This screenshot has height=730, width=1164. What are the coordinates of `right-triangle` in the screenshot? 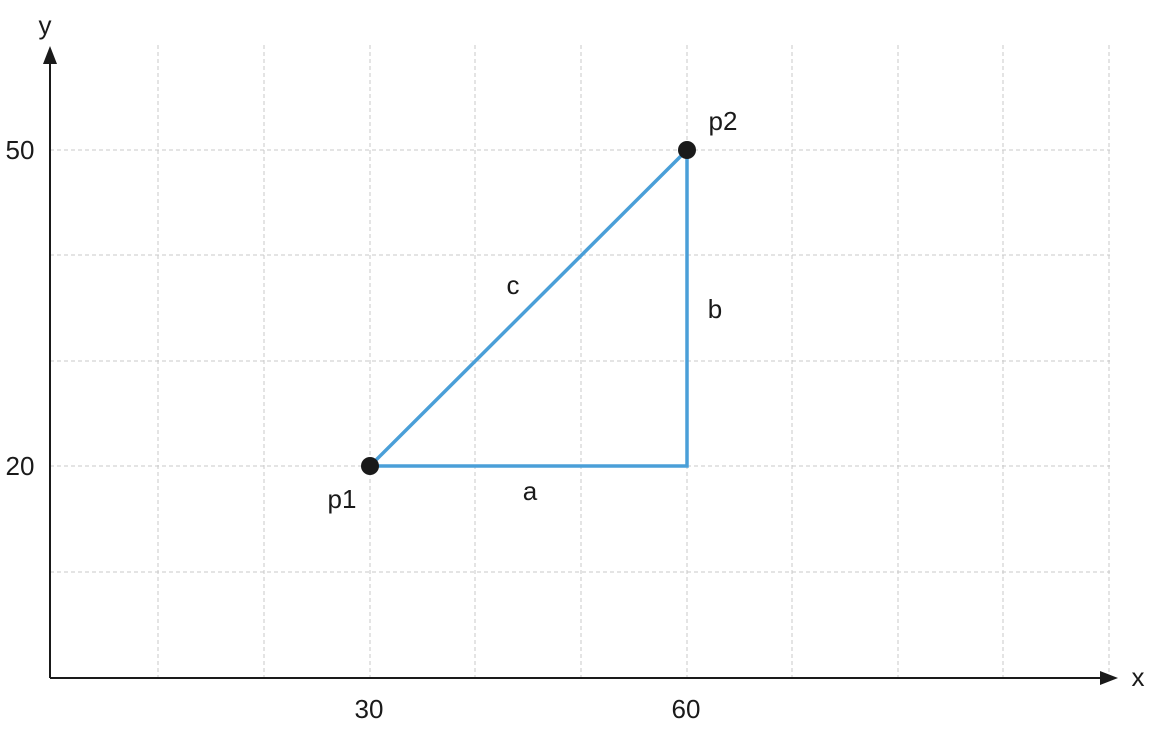 It's located at (527, 306).